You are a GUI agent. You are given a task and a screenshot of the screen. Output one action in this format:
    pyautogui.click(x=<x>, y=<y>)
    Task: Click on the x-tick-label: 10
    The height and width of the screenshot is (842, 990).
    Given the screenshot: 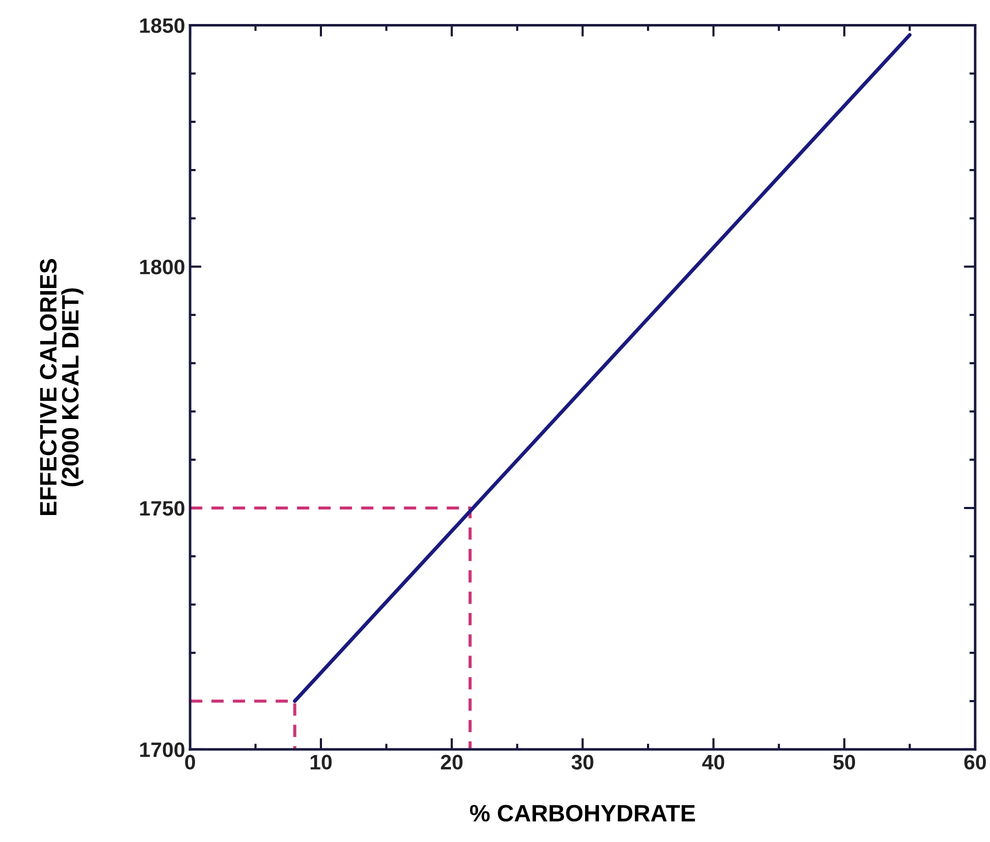 What is the action you would take?
    pyautogui.click(x=321, y=762)
    